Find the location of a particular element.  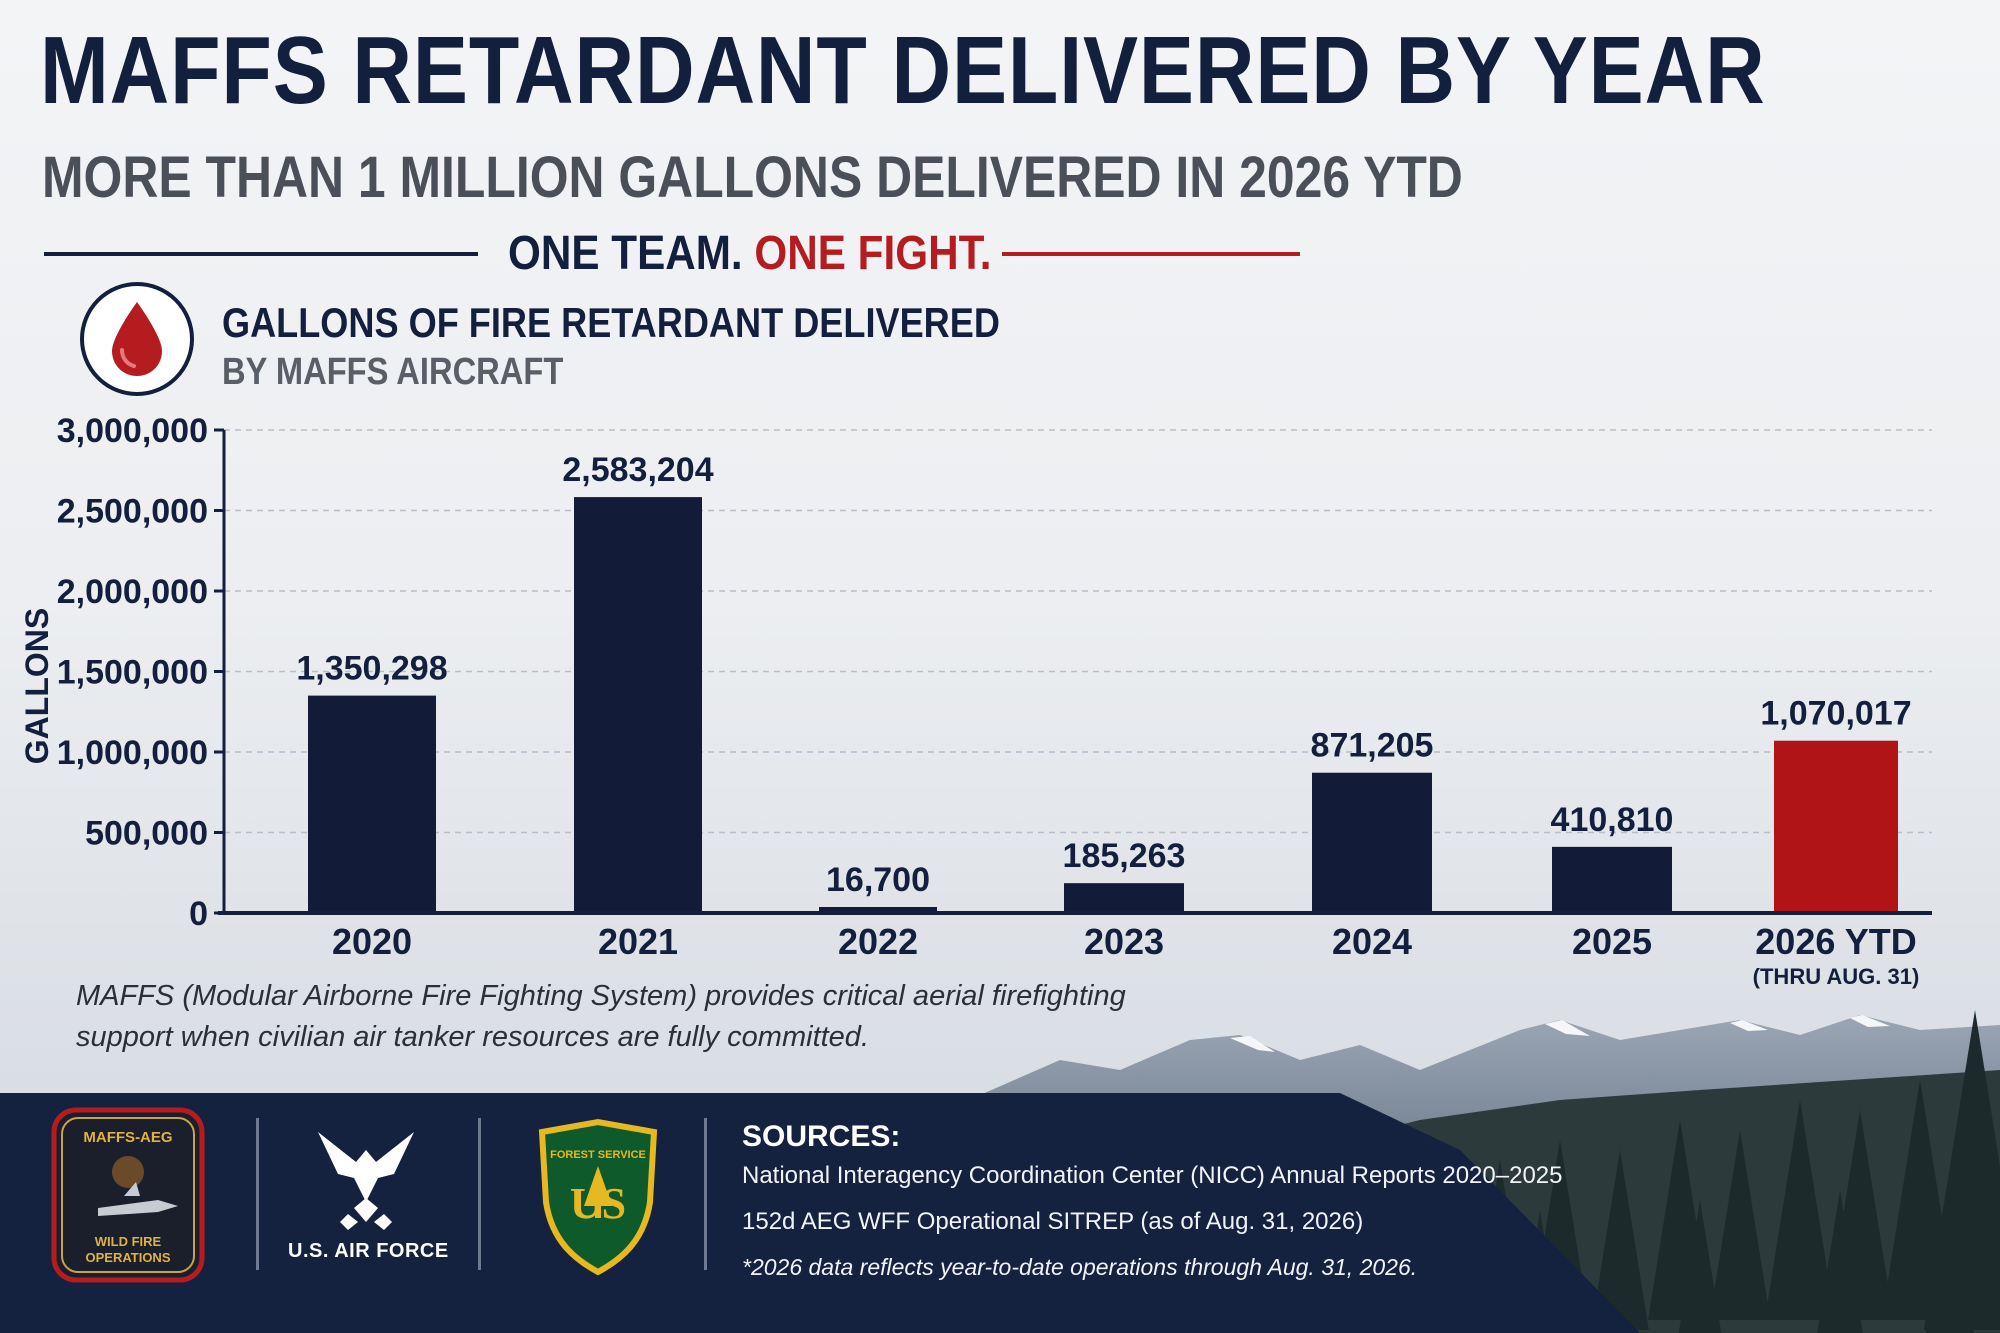

y-tick-label: 2,500,000 is located at coordinates (132, 512).